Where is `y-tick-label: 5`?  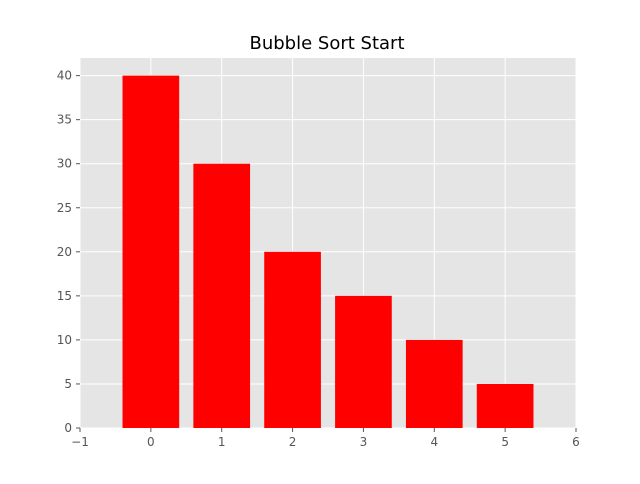 y-tick-label: 5 is located at coordinates (68, 384).